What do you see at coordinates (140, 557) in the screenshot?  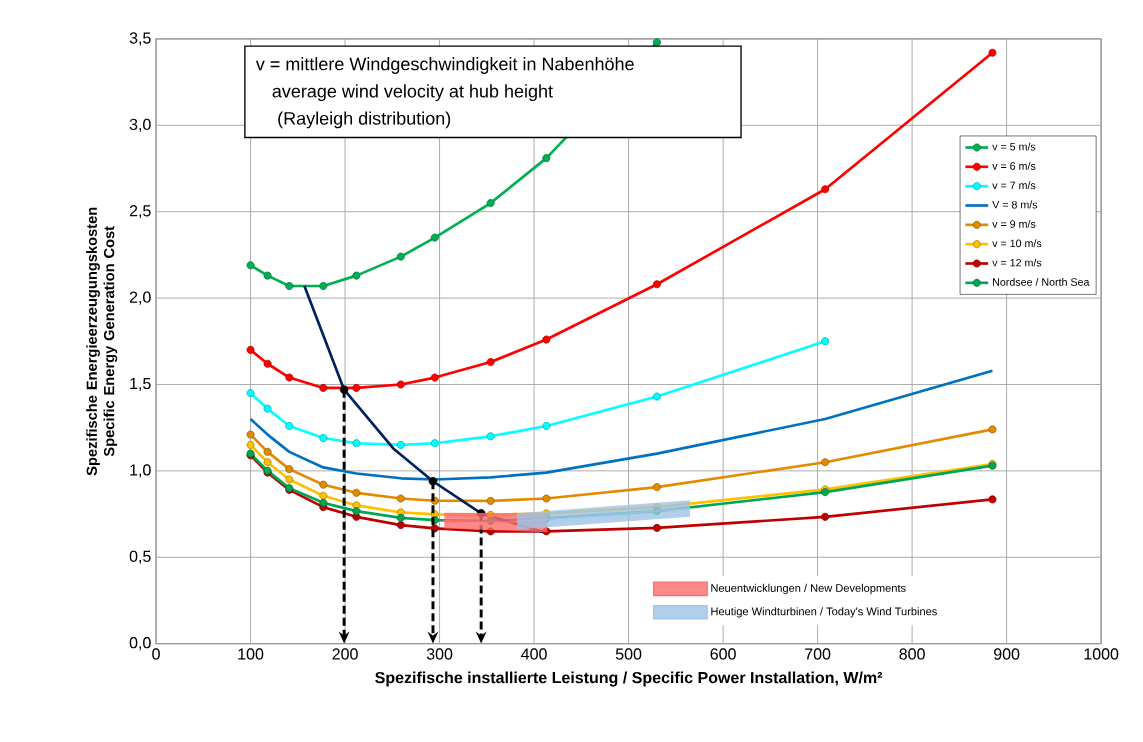 I see `y-tick-label: 0,5` at bounding box center [140, 557].